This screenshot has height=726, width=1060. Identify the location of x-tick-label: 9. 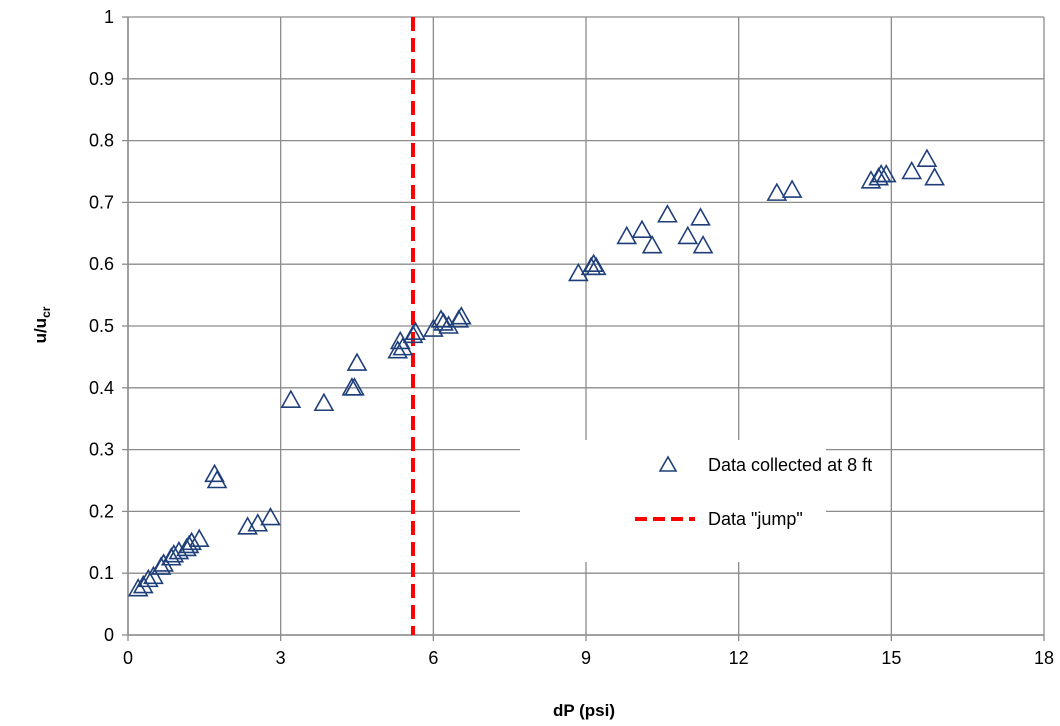
(586, 658).